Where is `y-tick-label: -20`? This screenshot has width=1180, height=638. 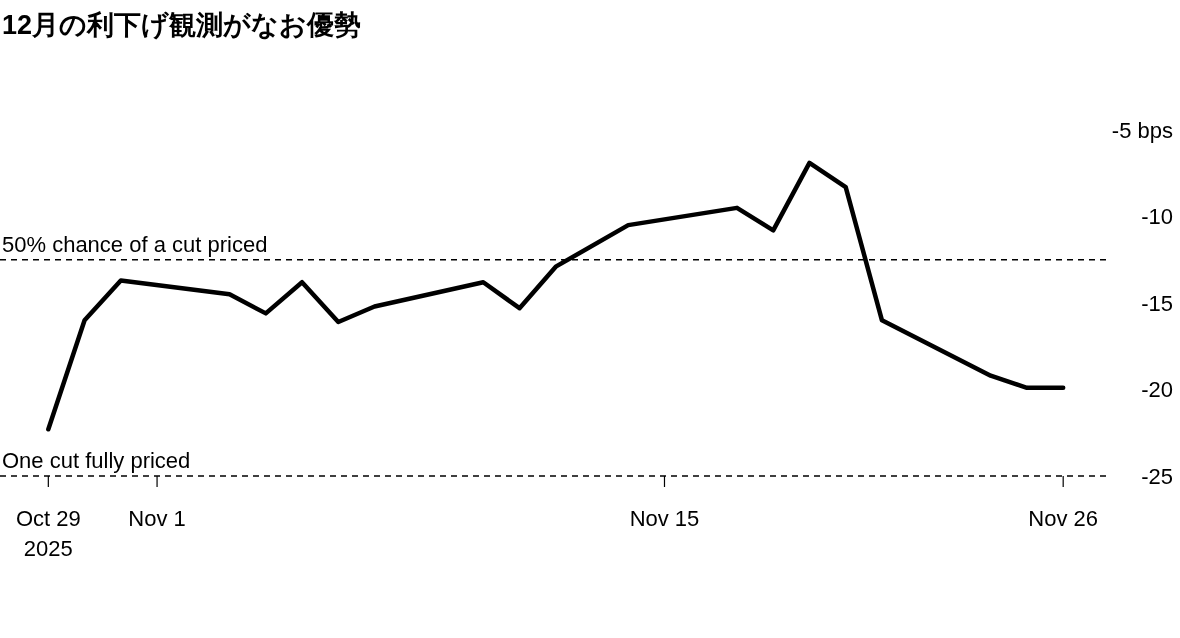 y-tick-label: -20 is located at coordinates (1157, 389).